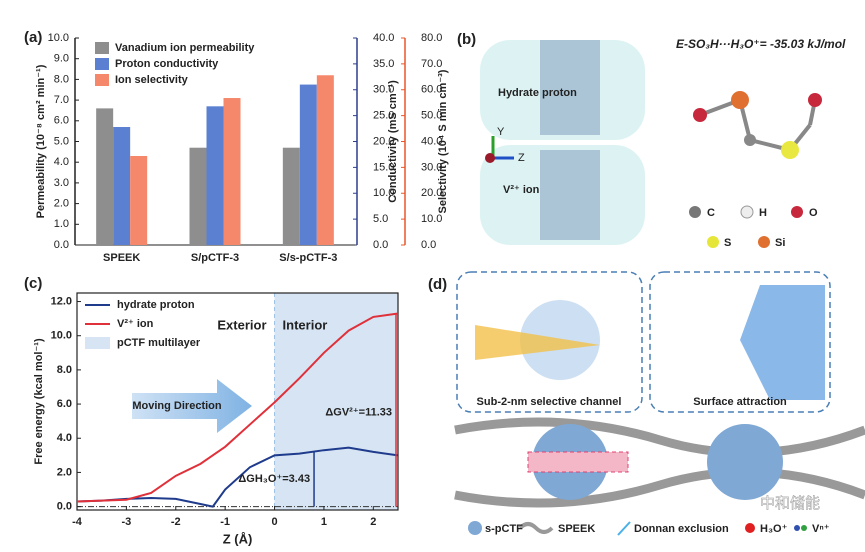  What do you see at coordinates (437, 284) in the screenshot?
I see `panel-label: (d)` at bounding box center [437, 284].